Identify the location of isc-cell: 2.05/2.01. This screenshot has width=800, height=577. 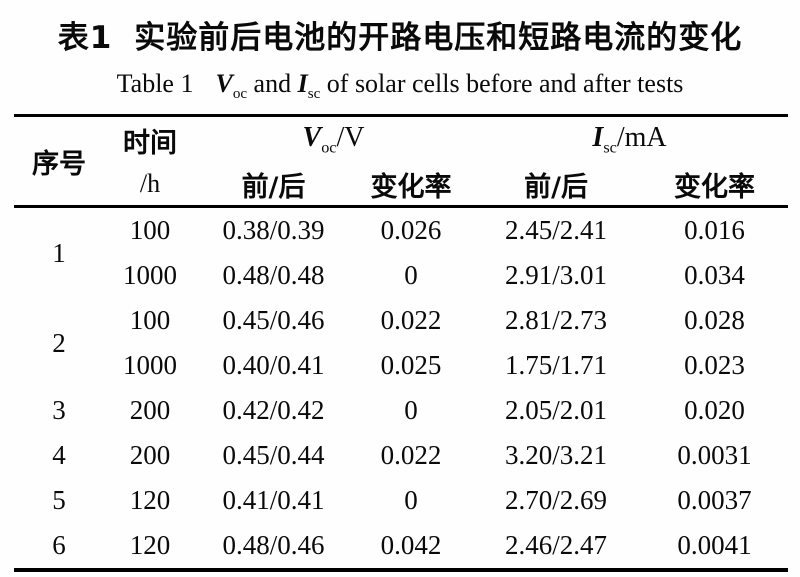
(556, 410).